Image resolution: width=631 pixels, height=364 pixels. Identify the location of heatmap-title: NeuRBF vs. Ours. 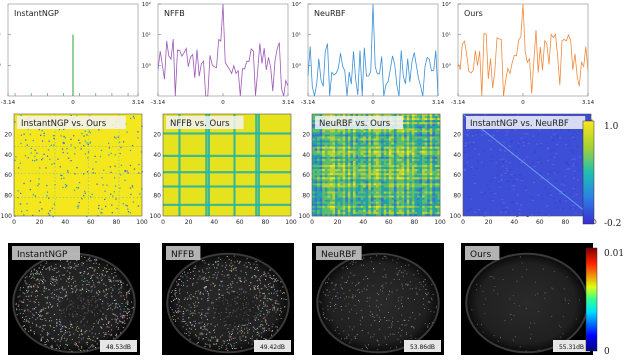
(355, 124).